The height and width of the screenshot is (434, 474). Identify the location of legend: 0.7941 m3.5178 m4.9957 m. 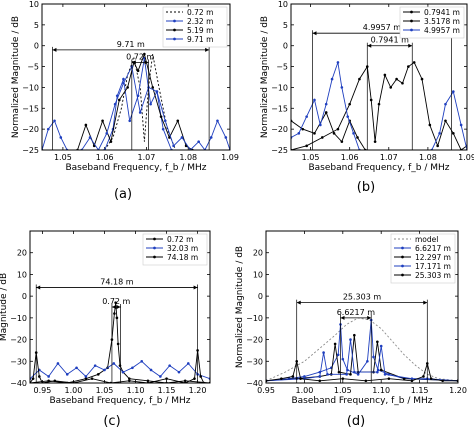
(432, 22).